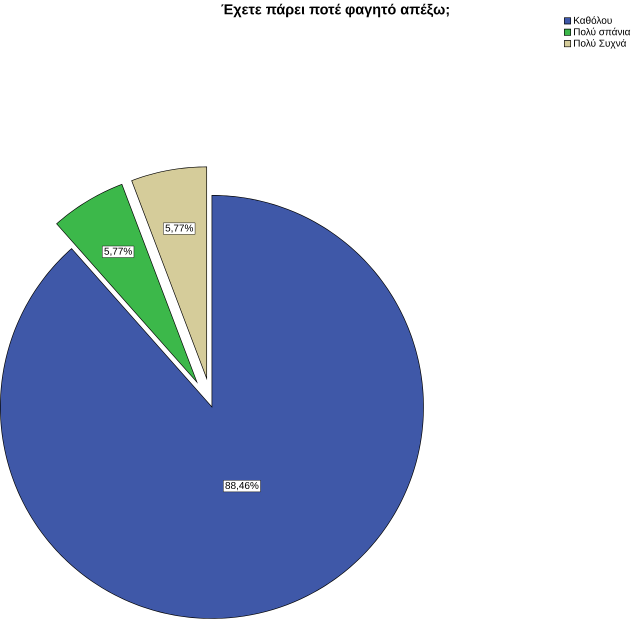 The width and height of the screenshot is (636, 619). What do you see at coordinates (335, 11) in the screenshot?
I see `chart-title: Έχετε πάρει ποτέ φαγητό απέξω;` at bounding box center [335, 11].